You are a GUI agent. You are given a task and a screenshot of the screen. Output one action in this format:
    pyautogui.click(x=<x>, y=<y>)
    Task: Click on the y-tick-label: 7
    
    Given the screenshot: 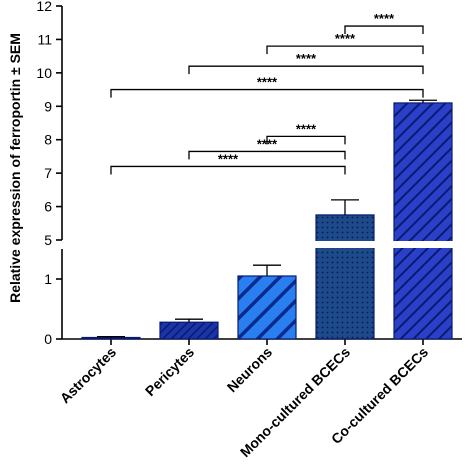 What is the action you would take?
    pyautogui.click(x=48, y=173)
    